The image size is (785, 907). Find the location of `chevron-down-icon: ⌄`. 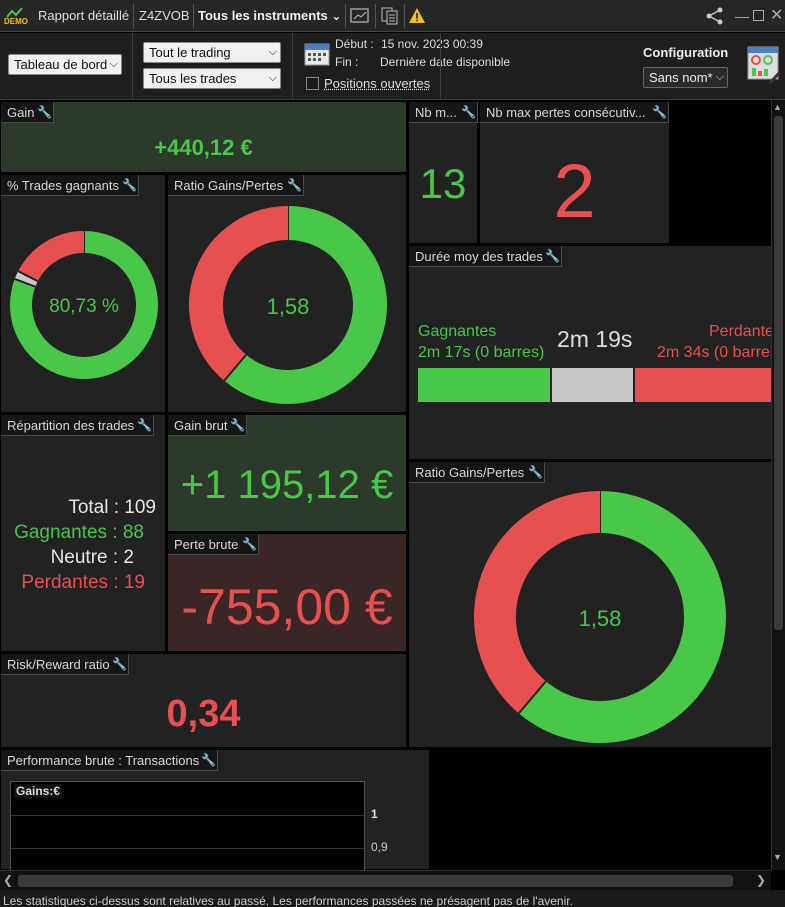

chevron-down-icon: ⌄ is located at coordinates (336, 16).